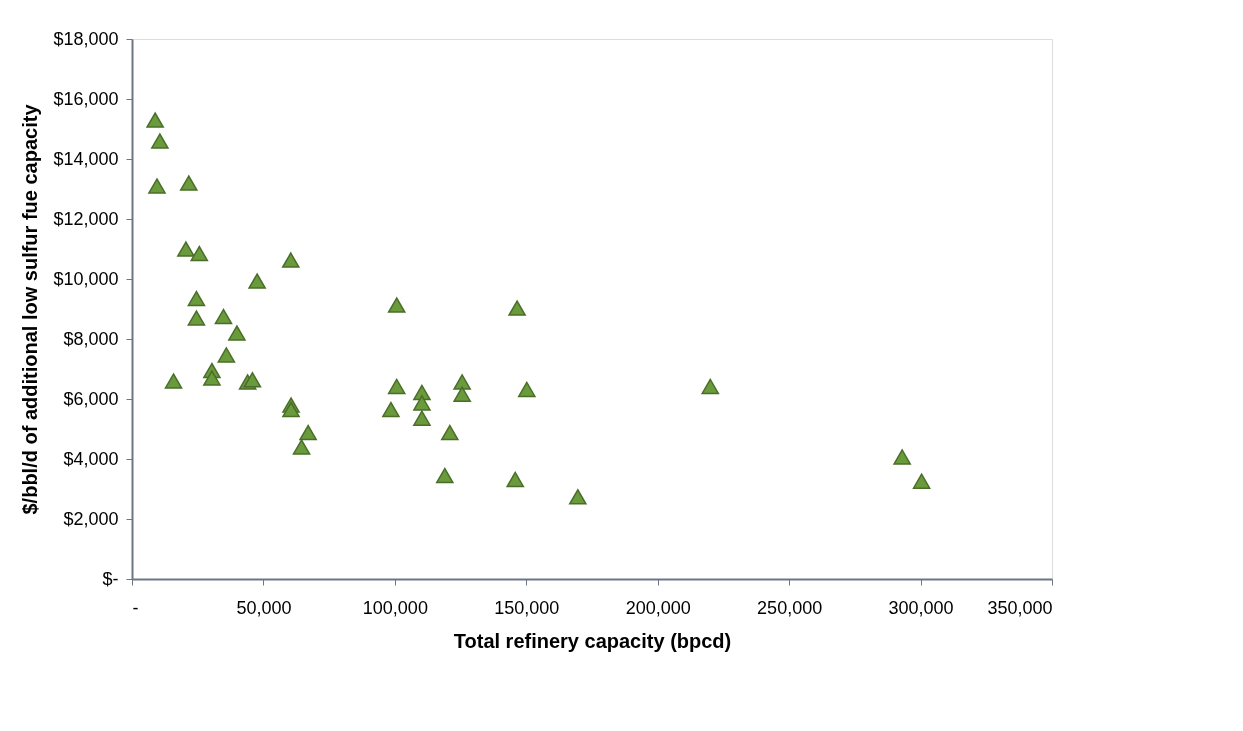 The height and width of the screenshot is (731, 1243). I want to click on y-tick-label: $10,000, so click(86, 278).